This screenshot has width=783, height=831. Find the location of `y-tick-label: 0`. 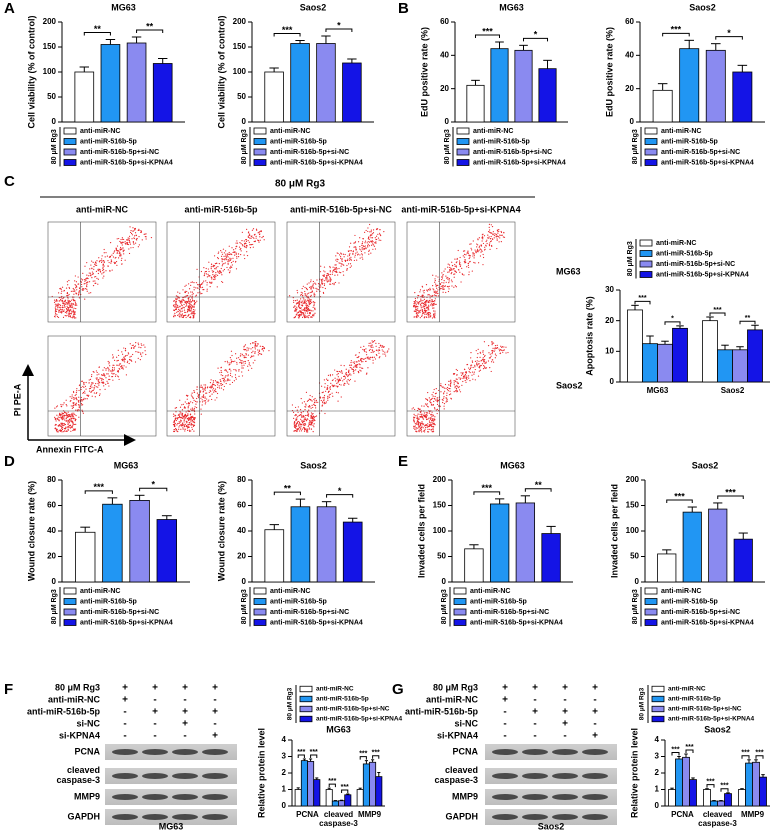

y-tick-label: 0 is located at coordinates (54, 581).